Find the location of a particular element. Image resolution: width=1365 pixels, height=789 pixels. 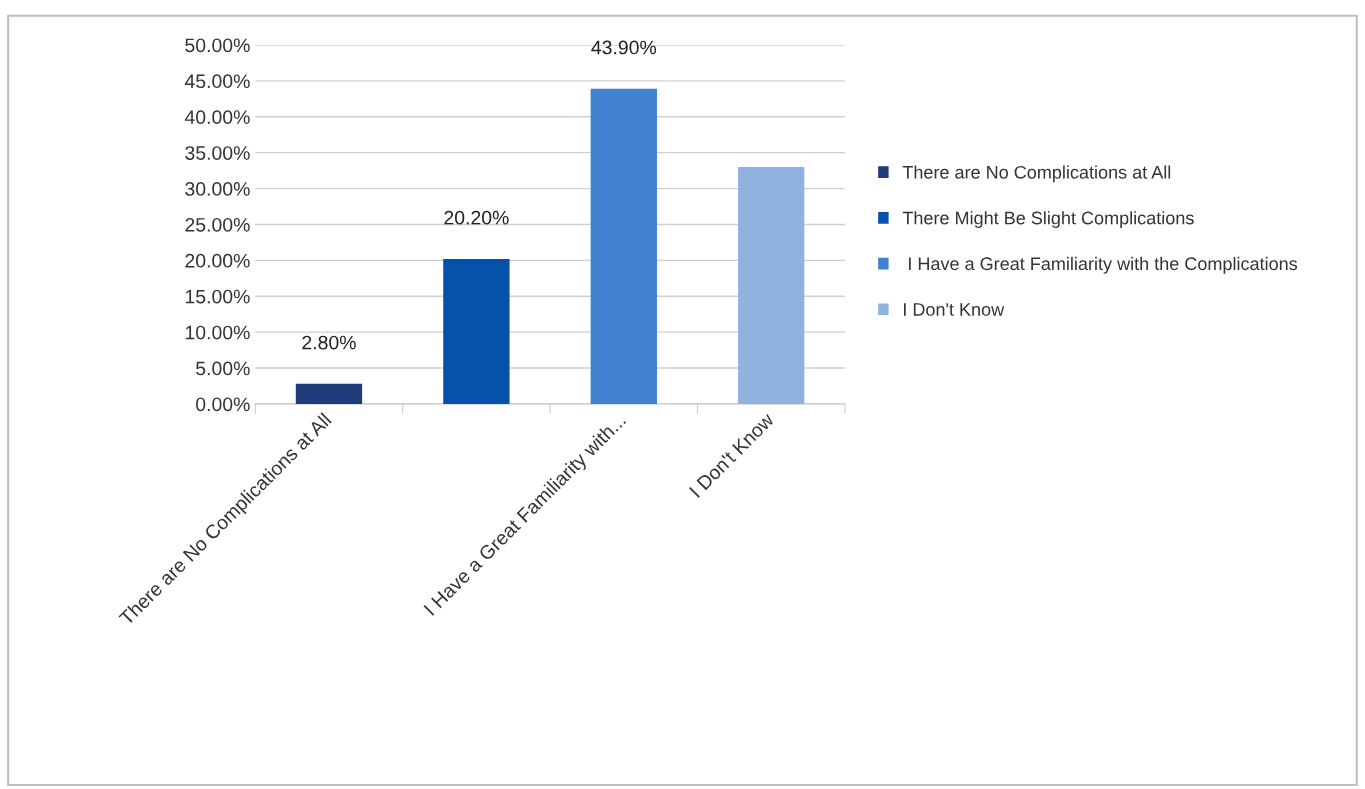

legend-label: I Don't Know is located at coordinates (954, 309).